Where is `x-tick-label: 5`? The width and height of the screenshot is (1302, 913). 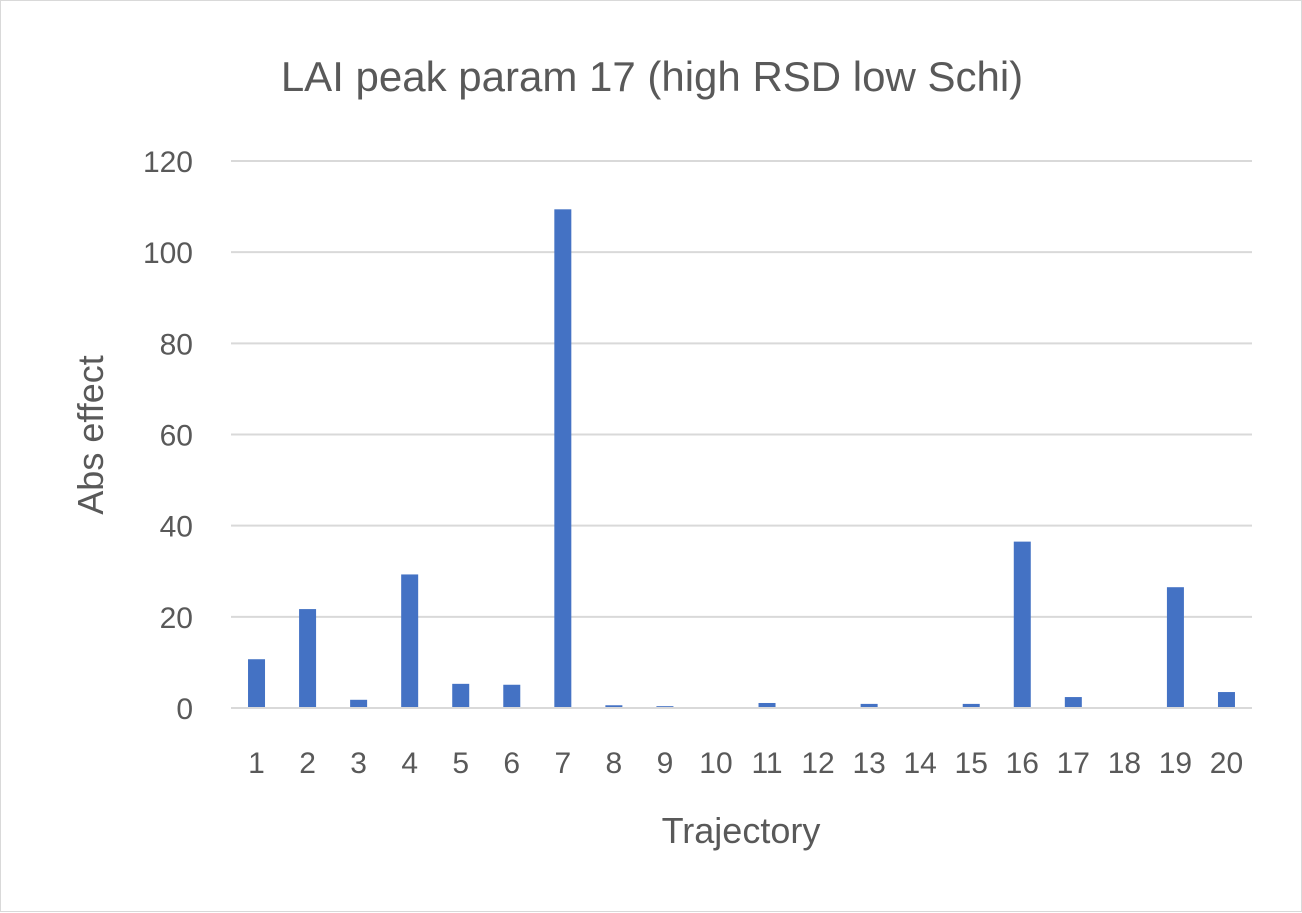
x-tick-label: 5 is located at coordinates (460, 763).